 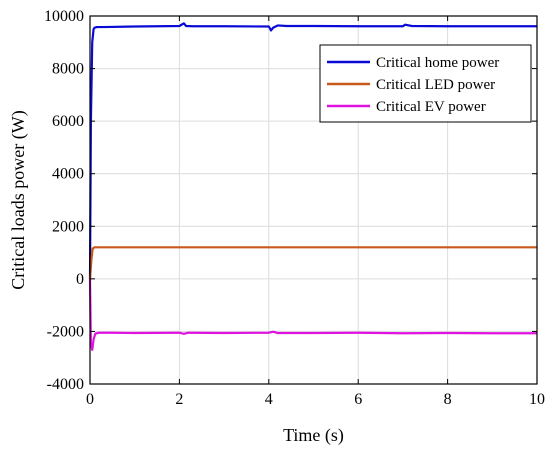 I want to click on y-tick-label: 8000, so click(x=68, y=69).